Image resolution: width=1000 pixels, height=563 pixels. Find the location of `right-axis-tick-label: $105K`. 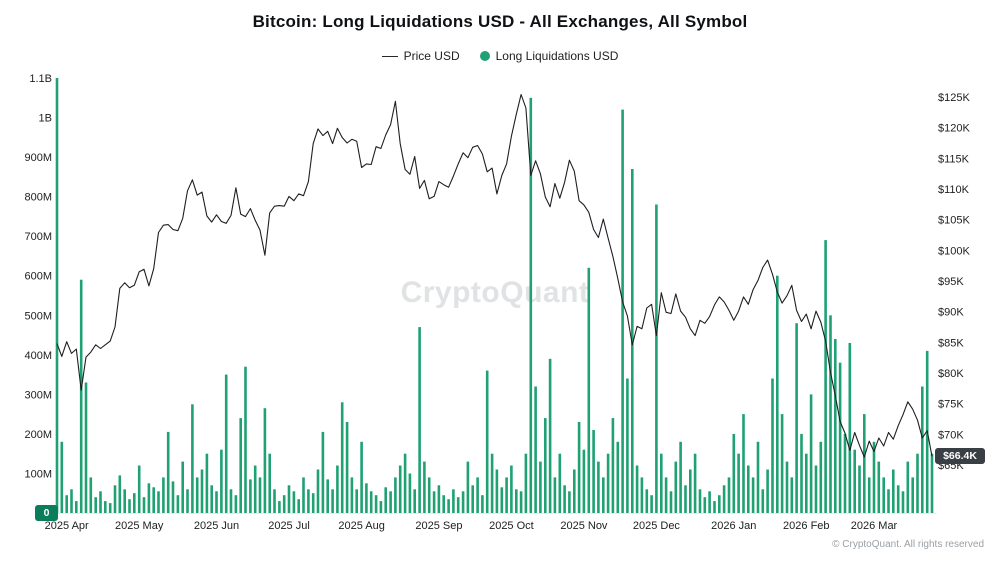

right-axis-tick-label: $105K is located at coordinates (954, 221).